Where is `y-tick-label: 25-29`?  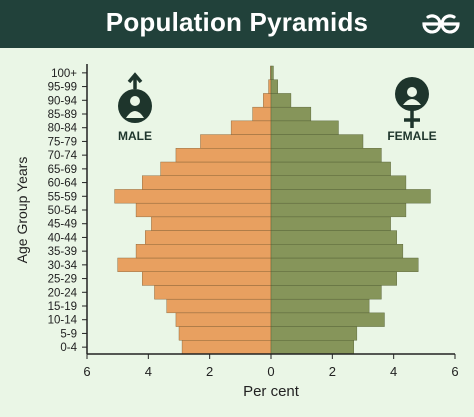
y-tick-label: 25-29 is located at coordinates (62, 280).